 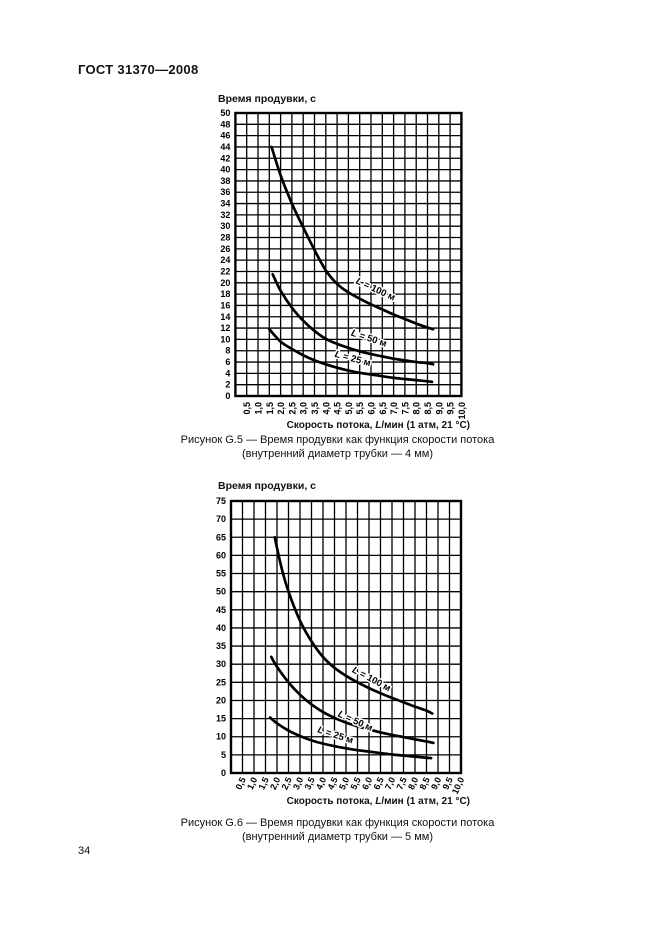 I want to click on svg-text: 60, so click(x=221, y=555).